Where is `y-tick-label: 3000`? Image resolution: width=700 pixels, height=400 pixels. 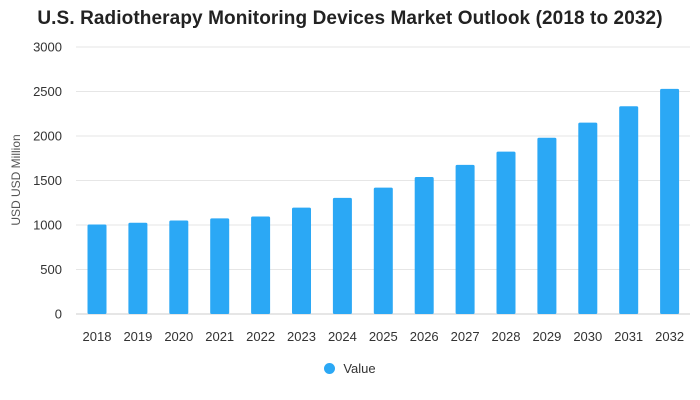 y-tick-label: 3000 is located at coordinates (47, 47).